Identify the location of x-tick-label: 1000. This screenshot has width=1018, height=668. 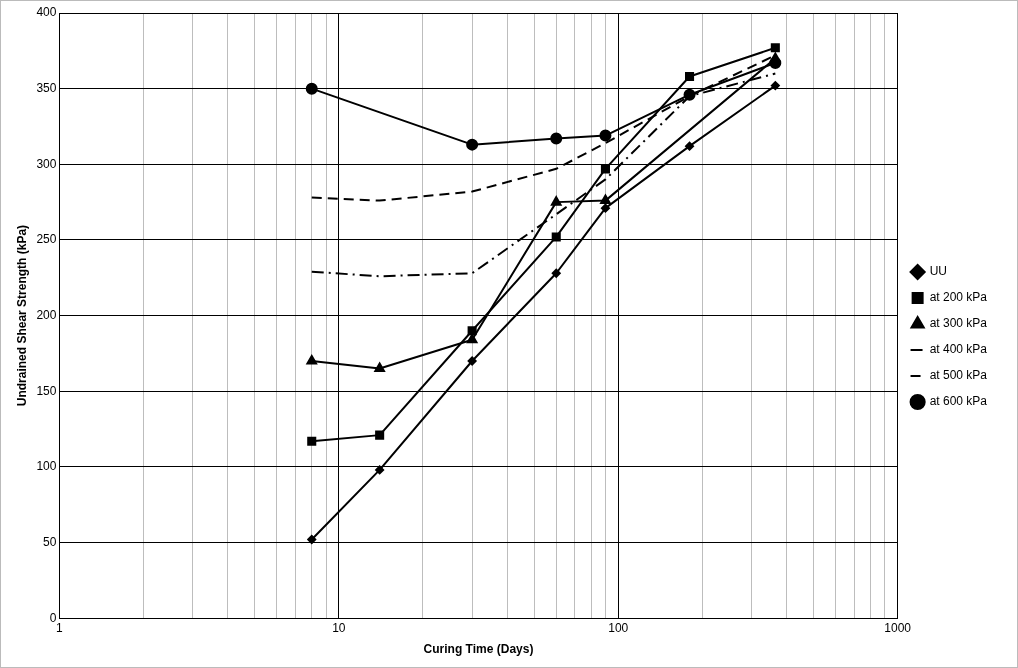
(898, 627).